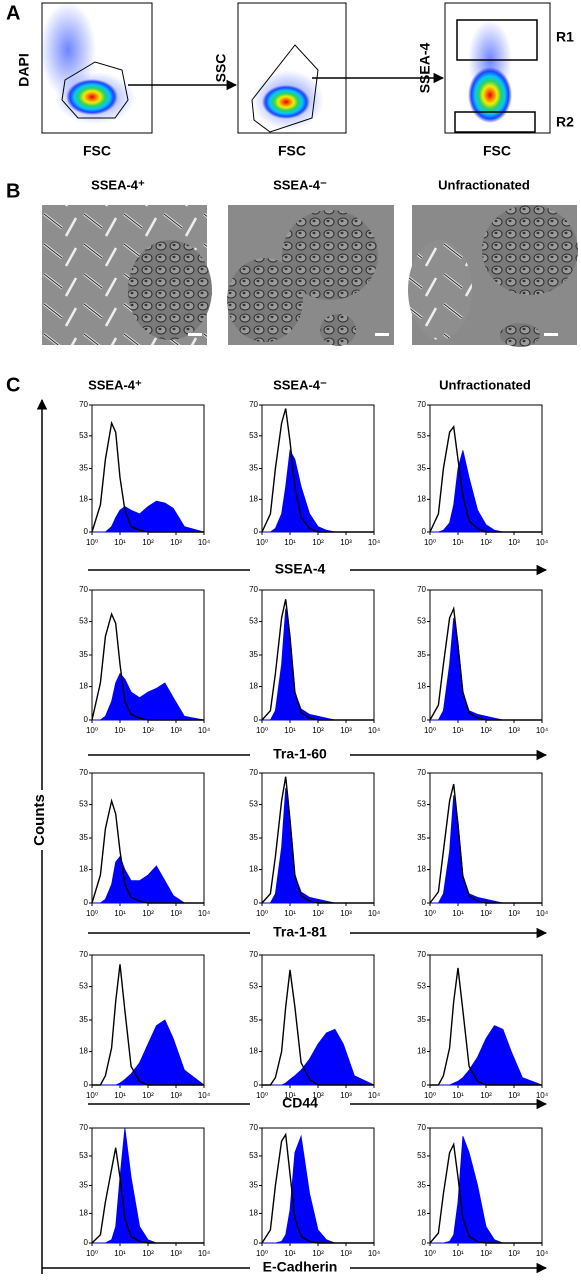 Image resolution: width=581 pixels, height=1280 pixels. What do you see at coordinates (13, 13) in the screenshot?
I see `panel-letter: A` at bounding box center [13, 13].